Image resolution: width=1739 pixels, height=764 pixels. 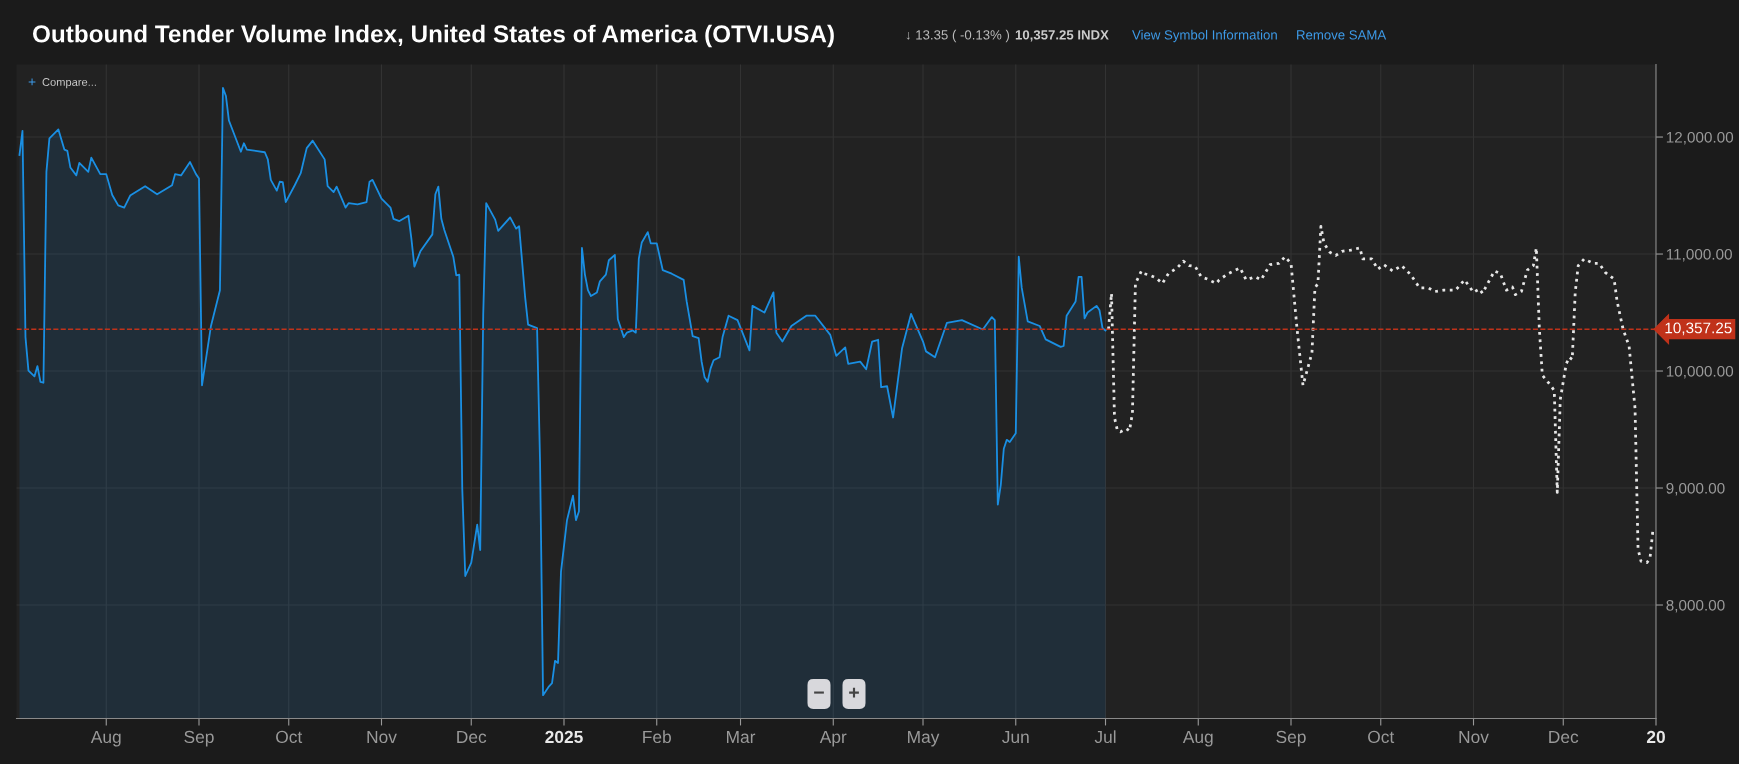 What do you see at coordinates (1698, 329) in the screenshot?
I see `ref-line-label: 10,357.25` at bounding box center [1698, 329].